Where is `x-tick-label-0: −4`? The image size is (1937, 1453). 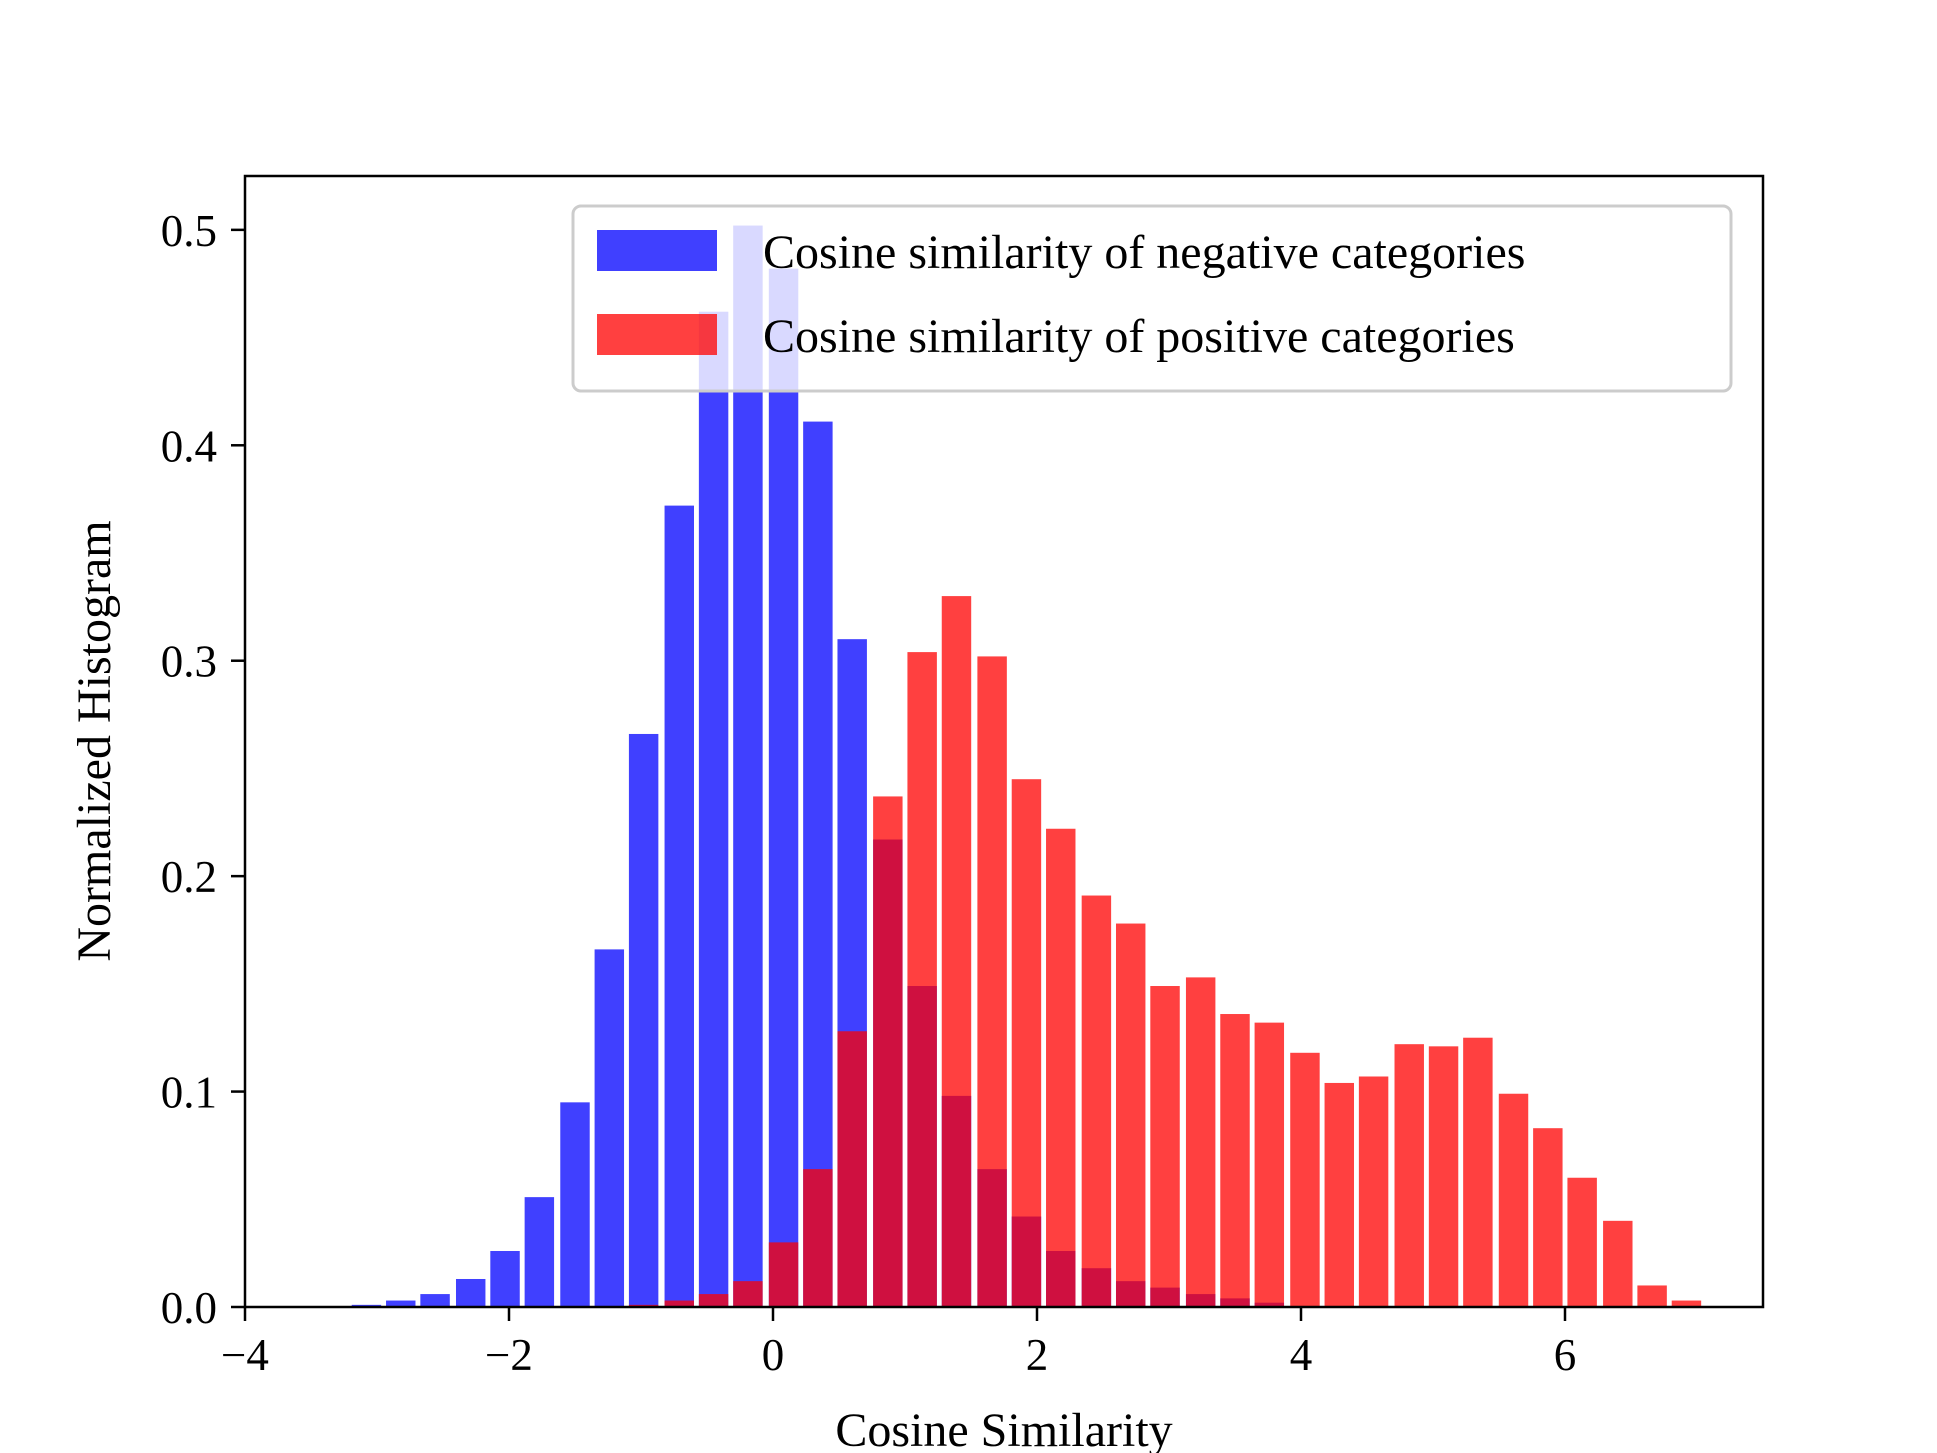
x-tick-label-0: −4 is located at coordinates (245, 1355).